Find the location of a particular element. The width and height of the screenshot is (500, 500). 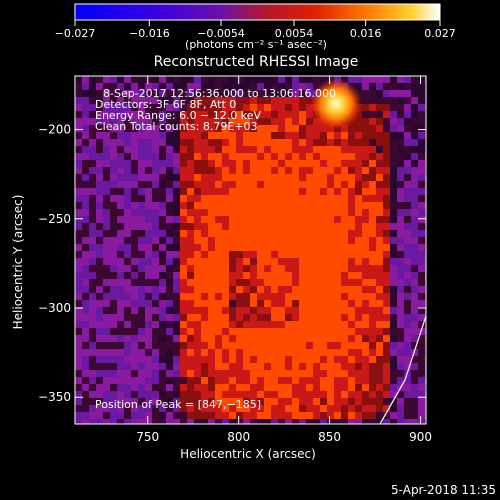

colorbar-tick-label: 0.0054 is located at coordinates (294, 33).